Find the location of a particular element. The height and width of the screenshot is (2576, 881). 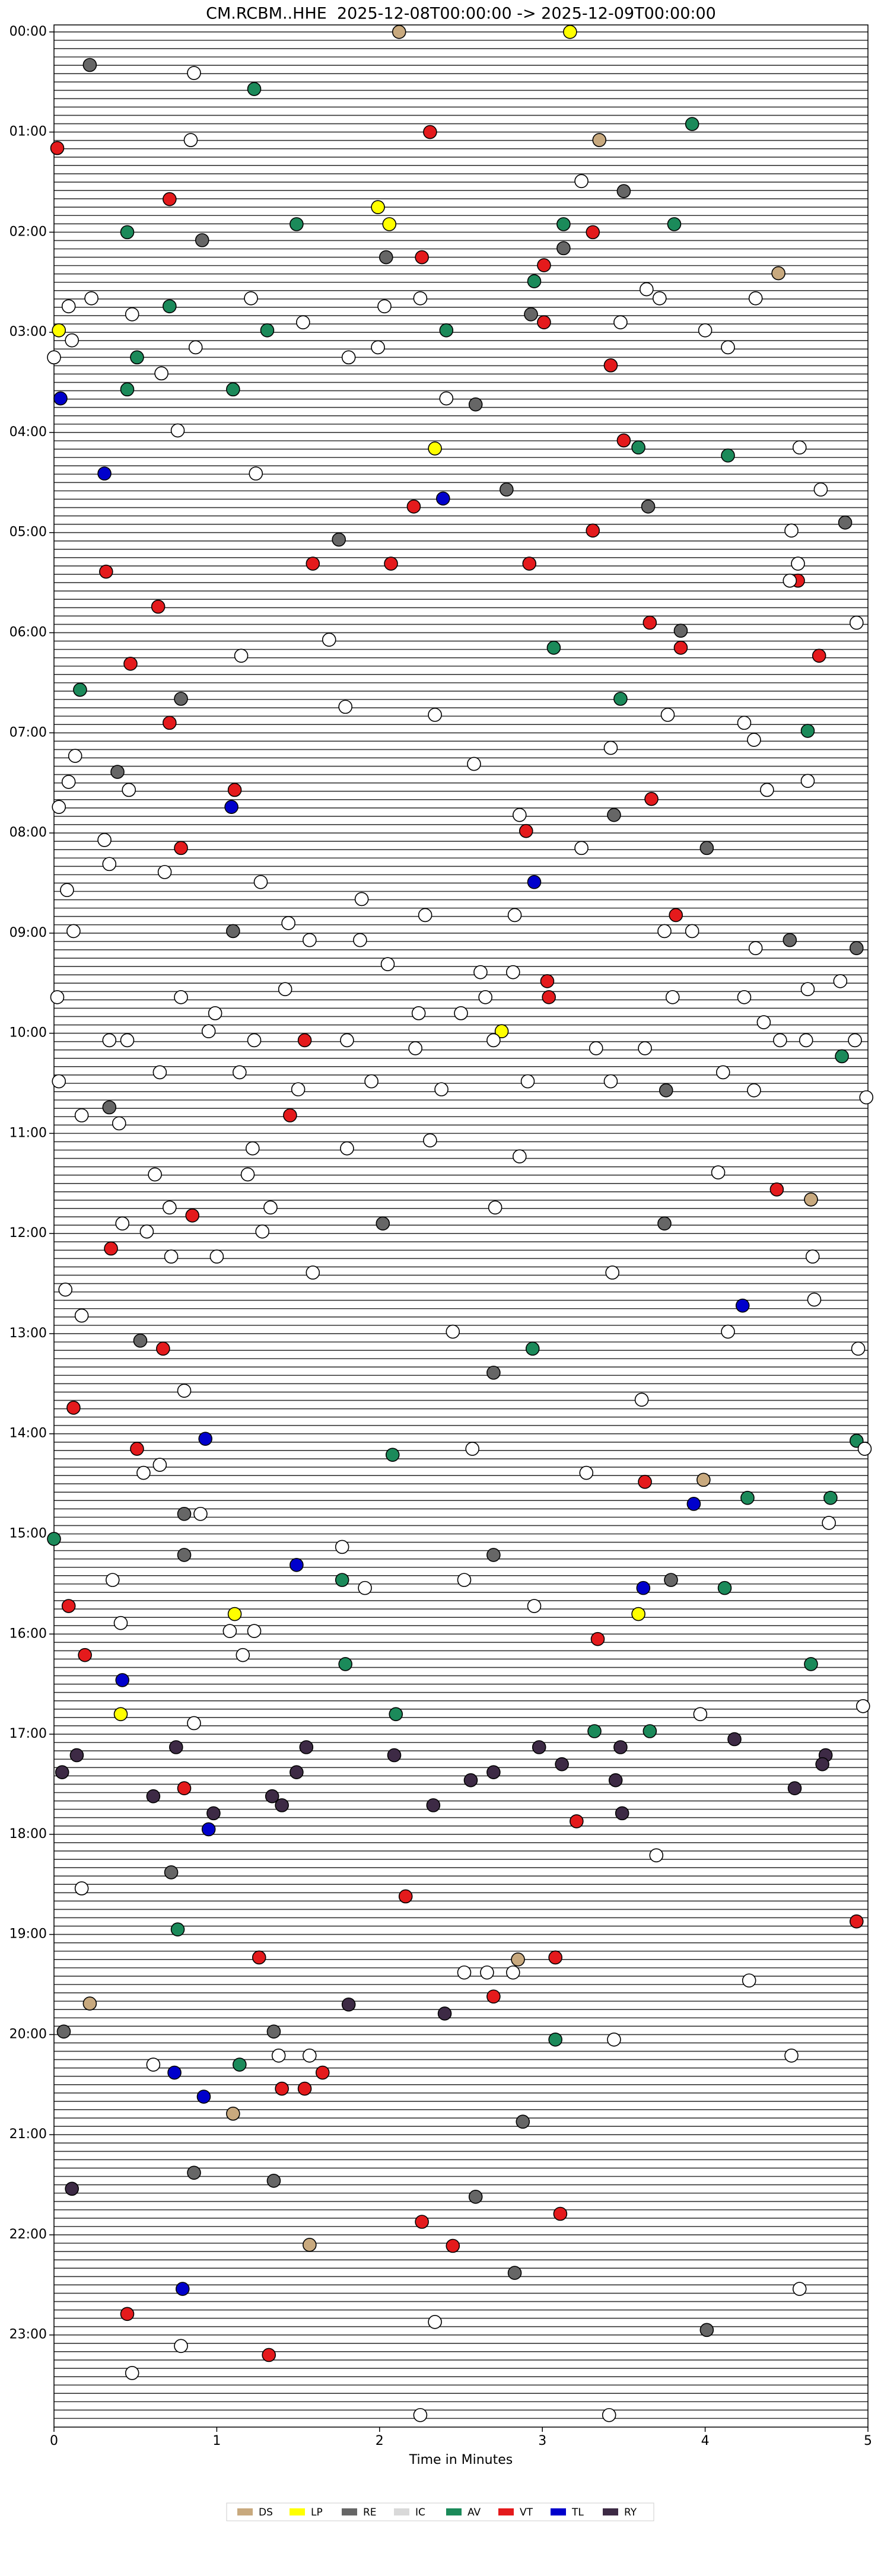

y-tick-label: 05:00 is located at coordinates (28, 532).